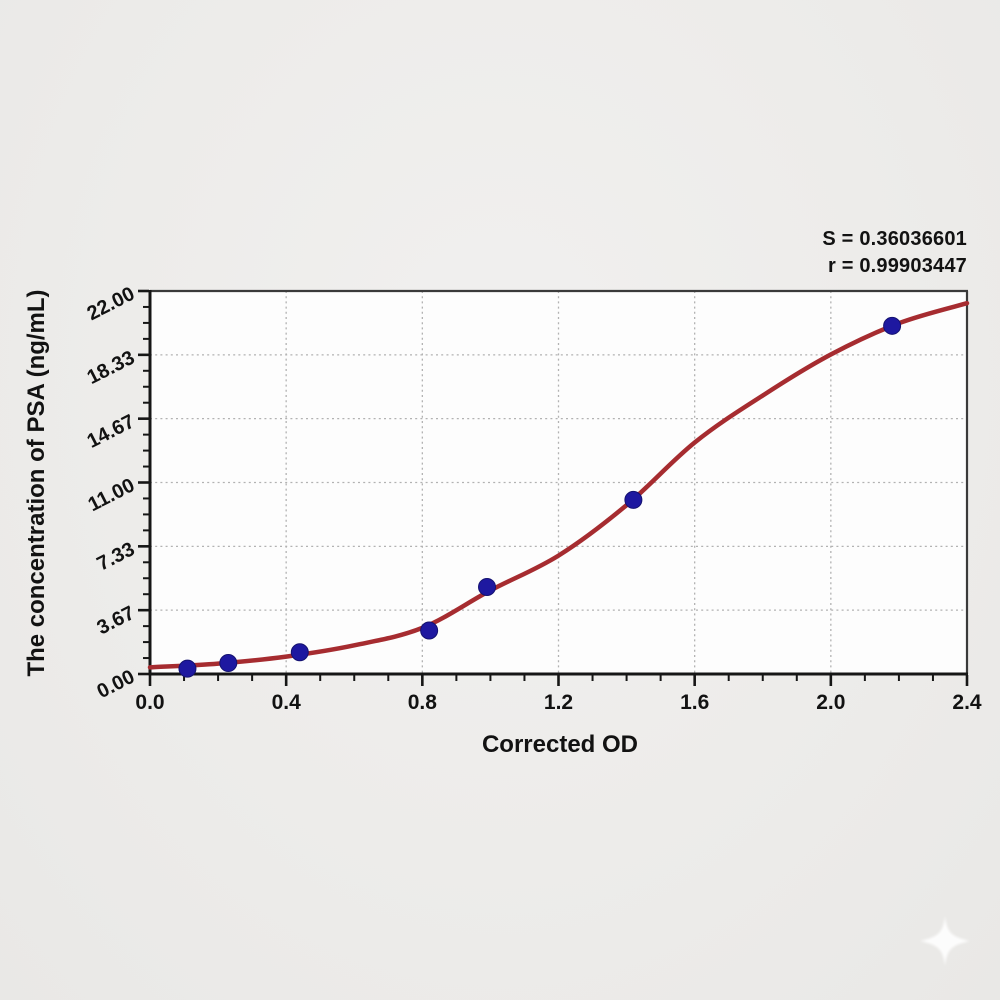 Image resolution: width=1000 pixels, height=1000 pixels. I want to click on fit-statistics: S = 0.36036601 r = 0.99903447, so click(894, 253).